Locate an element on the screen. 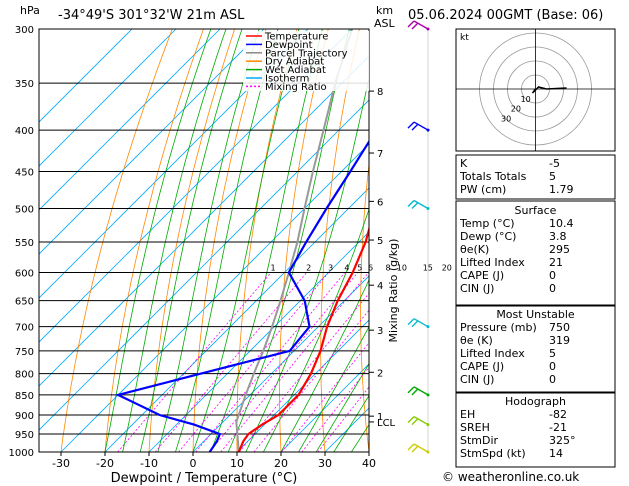 The image size is (629, 486). surface-row-value: 0 is located at coordinates (552, 275).